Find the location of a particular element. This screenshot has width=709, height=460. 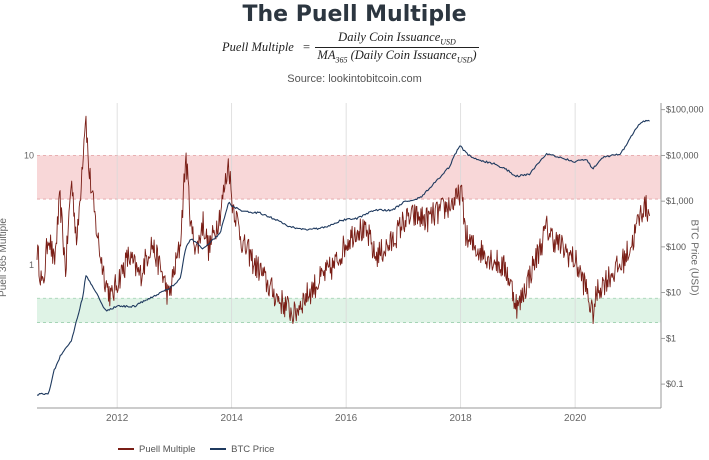

right-tick-label: $1 is located at coordinates (671, 338).